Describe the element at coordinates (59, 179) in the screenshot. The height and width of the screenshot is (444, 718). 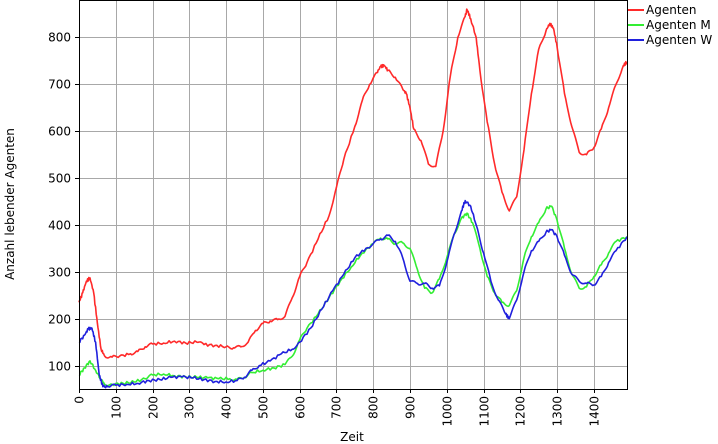
I see `y-tick-label: 500` at that location.